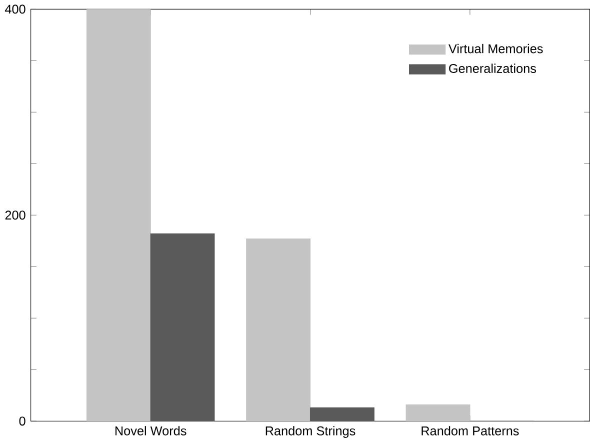  I want to click on legend-label: Generalizations, so click(492, 69).